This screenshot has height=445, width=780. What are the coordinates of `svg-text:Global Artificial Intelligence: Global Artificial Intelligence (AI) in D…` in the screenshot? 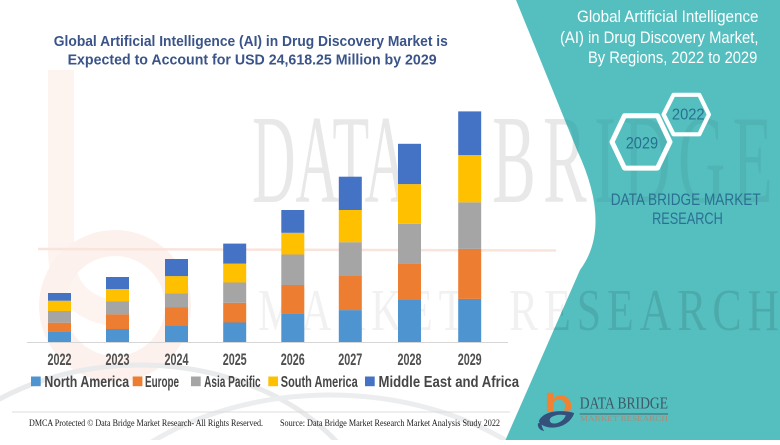 It's located at (251, 42).